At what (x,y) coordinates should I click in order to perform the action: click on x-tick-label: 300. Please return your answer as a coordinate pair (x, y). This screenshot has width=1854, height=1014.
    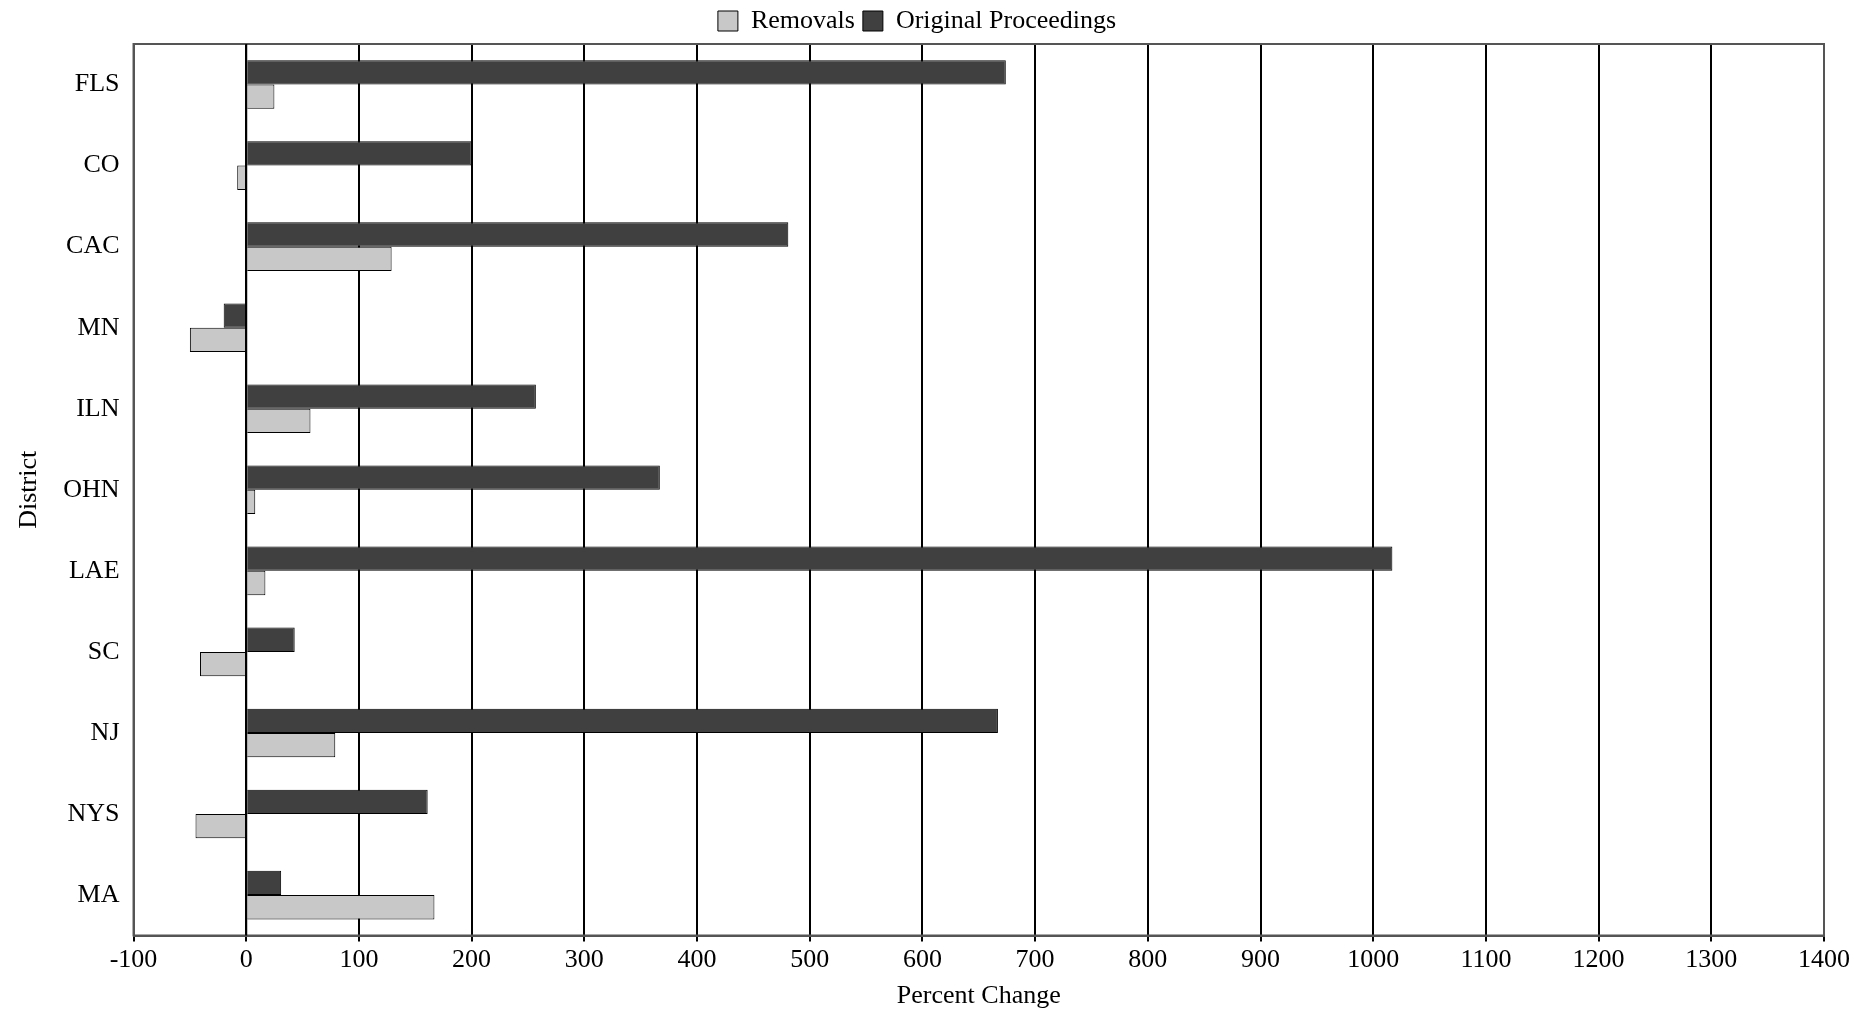
    Looking at the image, I should click on (584, 959).